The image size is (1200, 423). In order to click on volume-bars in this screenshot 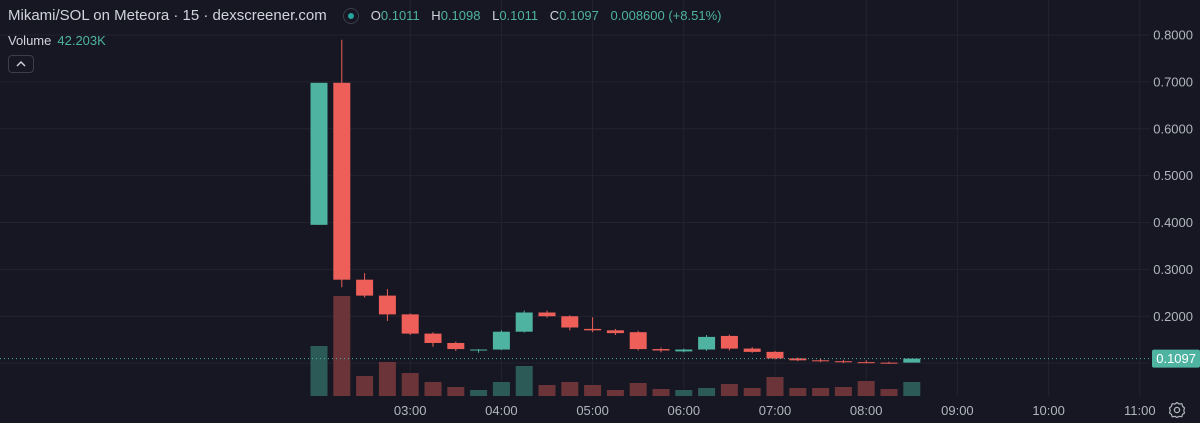, I will do `click(615, 346)`.